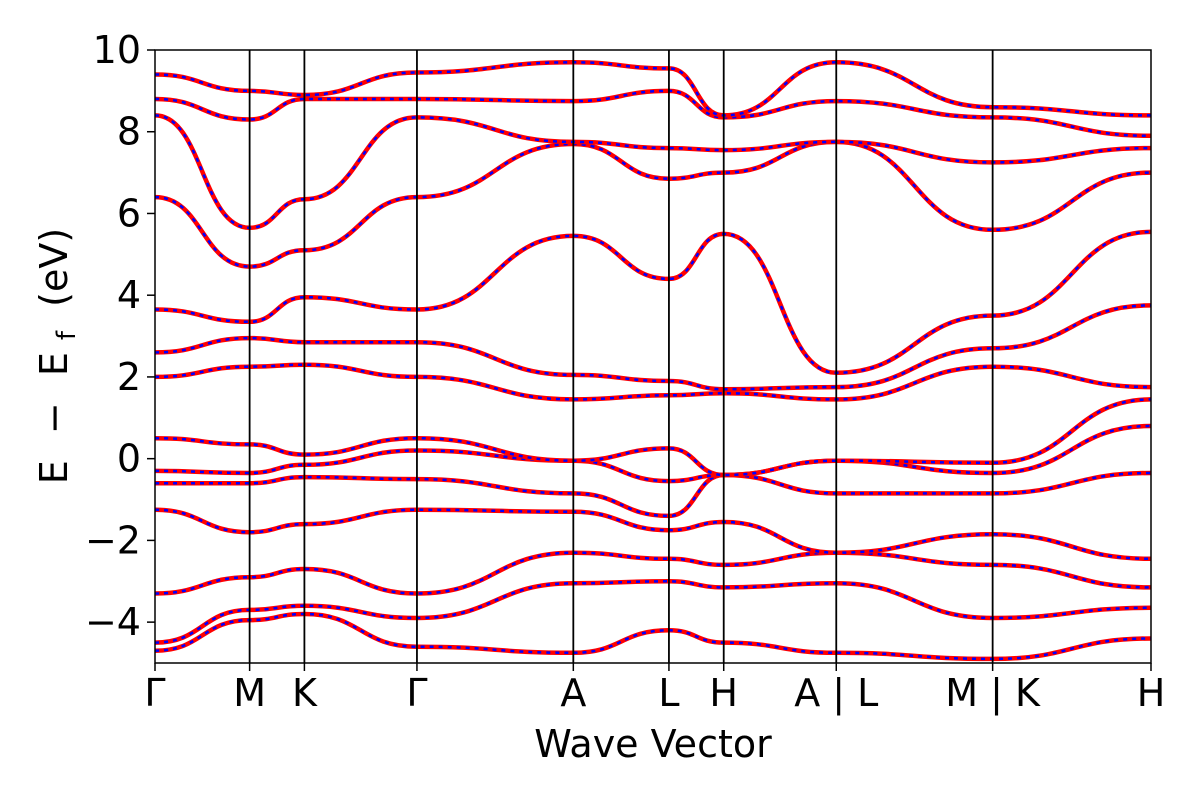  I want to click on x-tick-label-3: Γ, so click(416, 693).